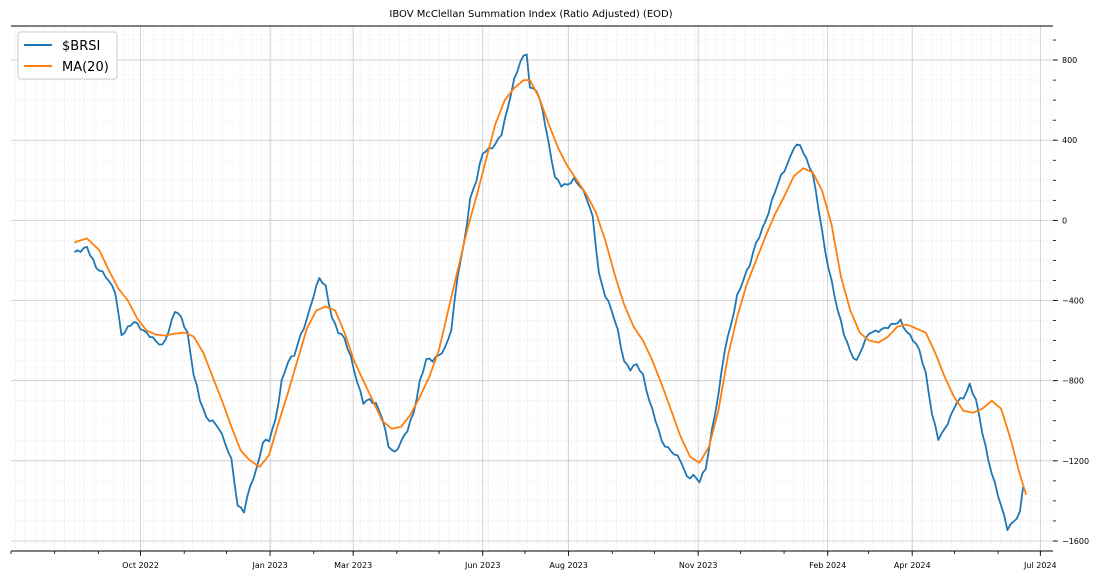 This screenshot has height=585, width=1104. Describe the element at coordinates (1069, 140) in the screenshot. I see `y-tick-label: 400` at that location.